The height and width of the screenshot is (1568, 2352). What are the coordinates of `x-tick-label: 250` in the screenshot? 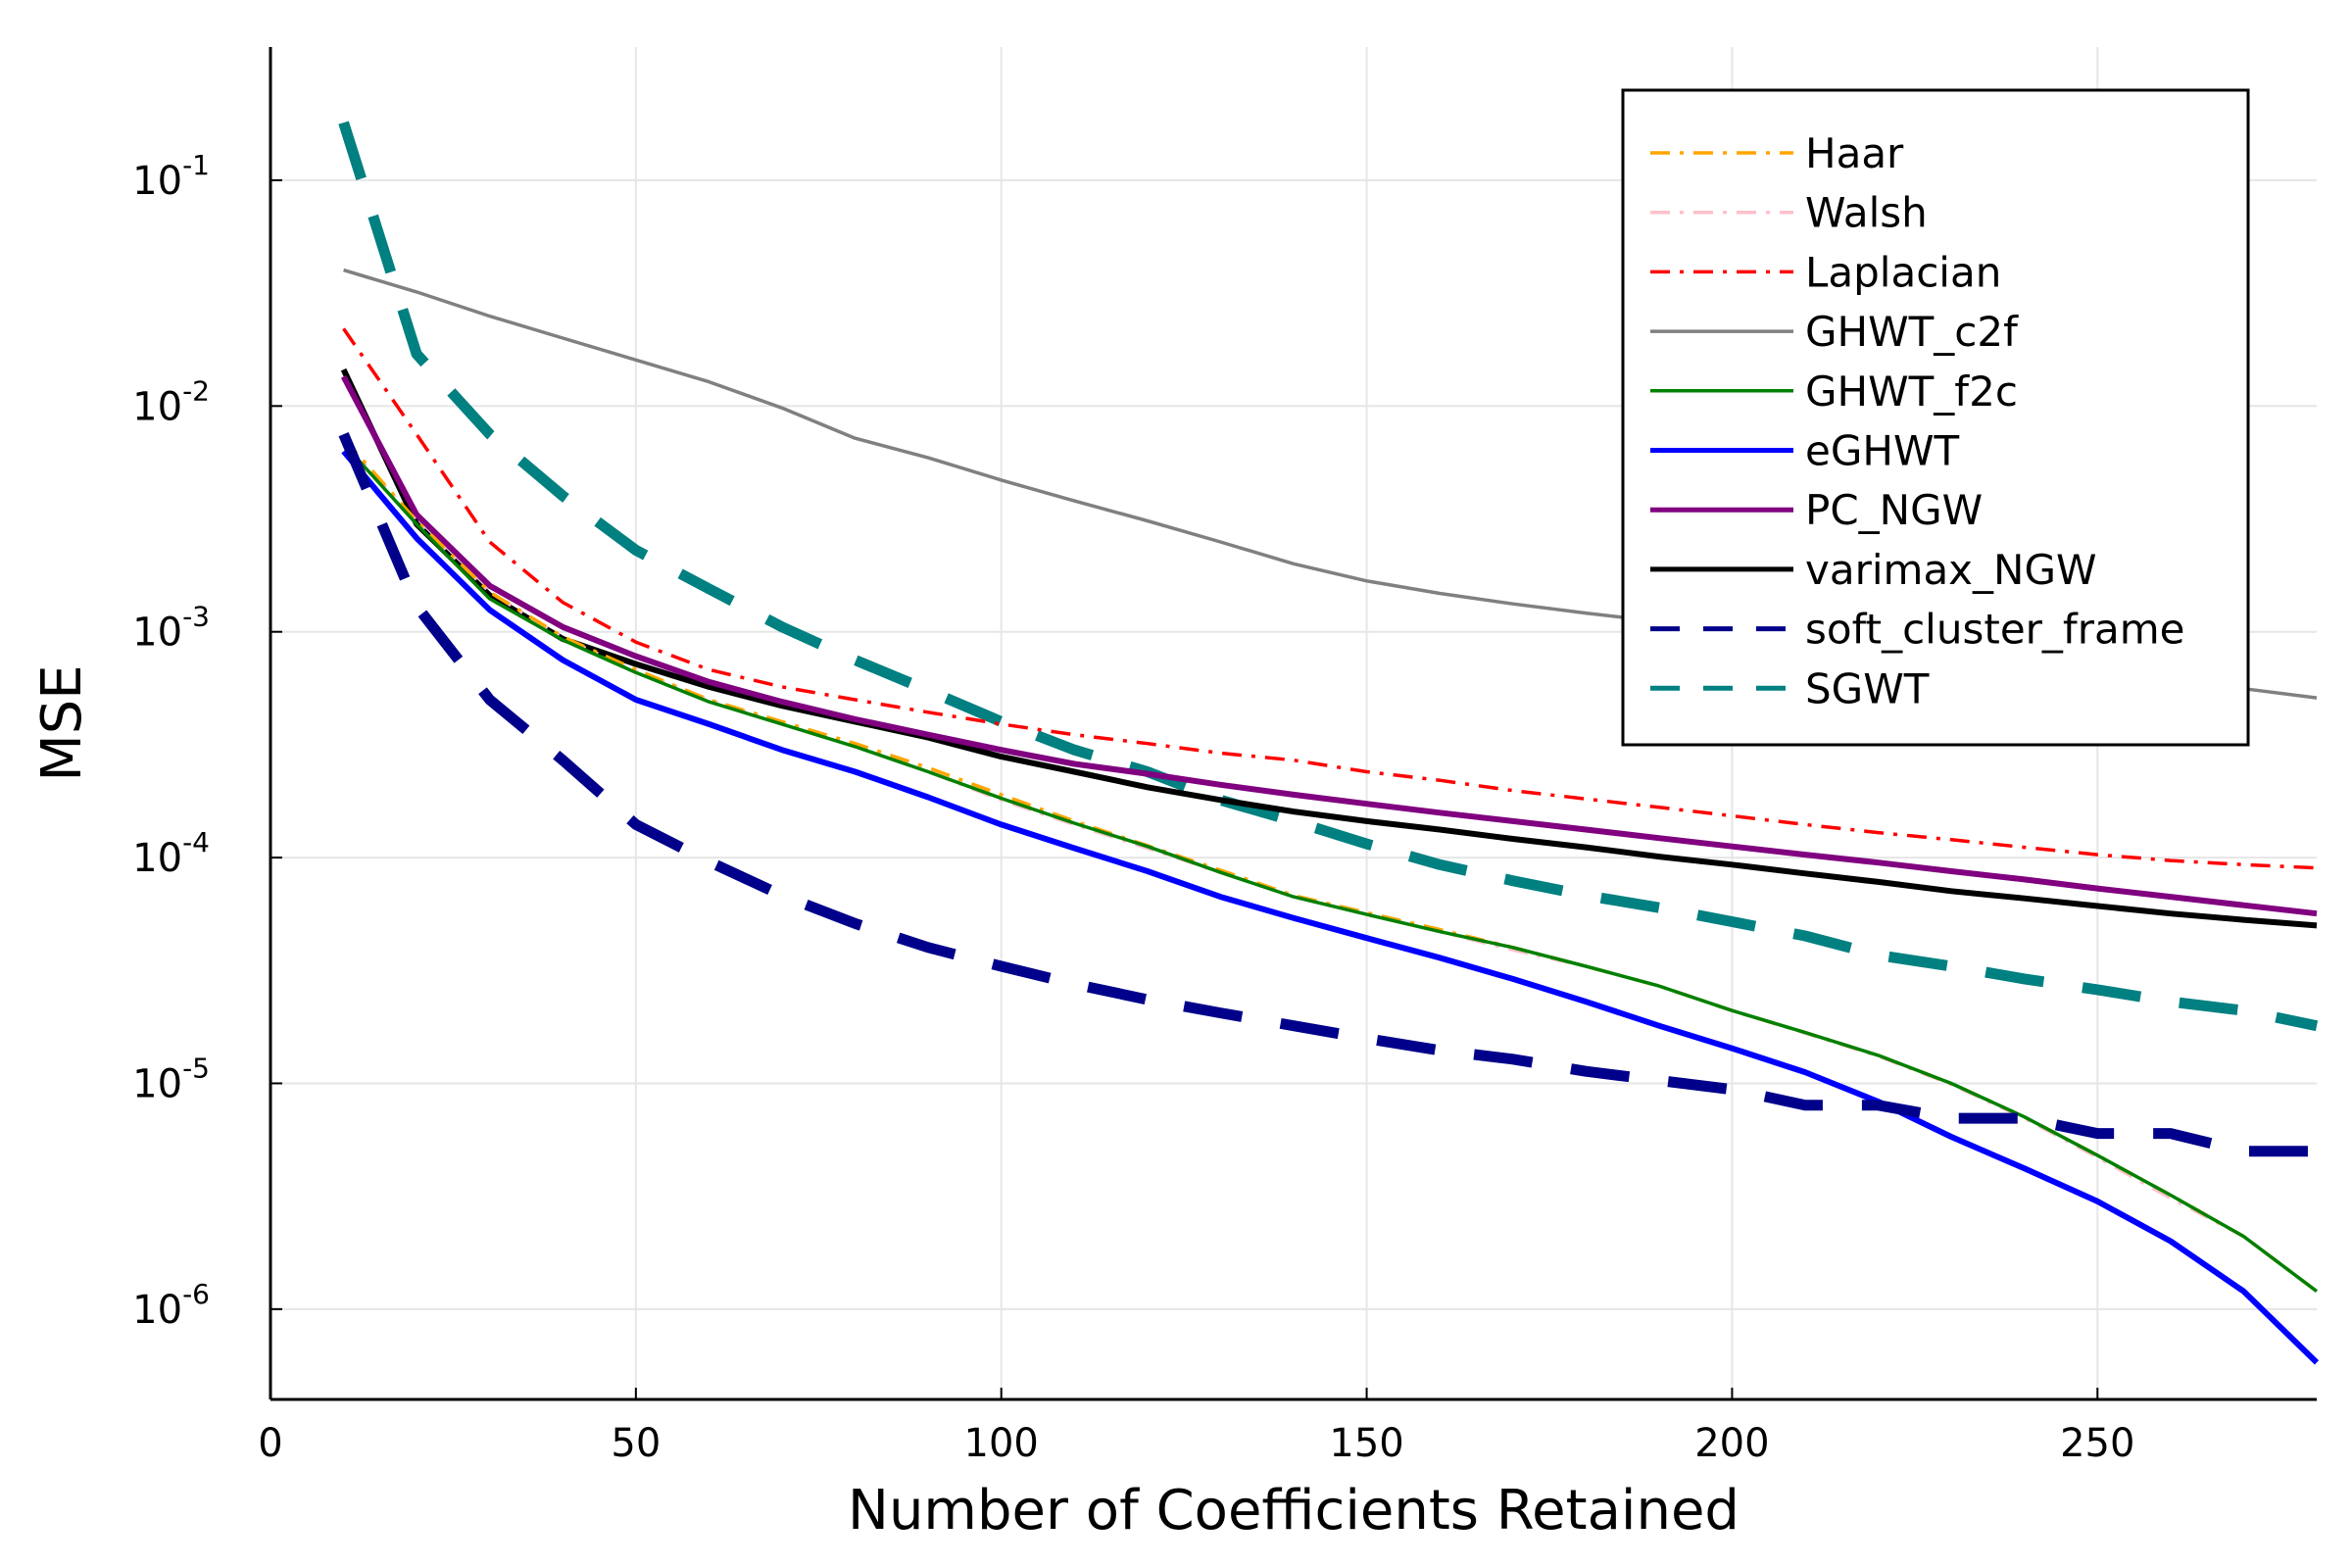 It's located at (2097, 1443).